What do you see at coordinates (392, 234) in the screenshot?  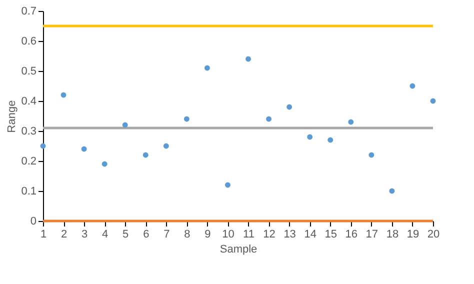 I see `x-tick-label: 18` at bounding box center [392, 234].